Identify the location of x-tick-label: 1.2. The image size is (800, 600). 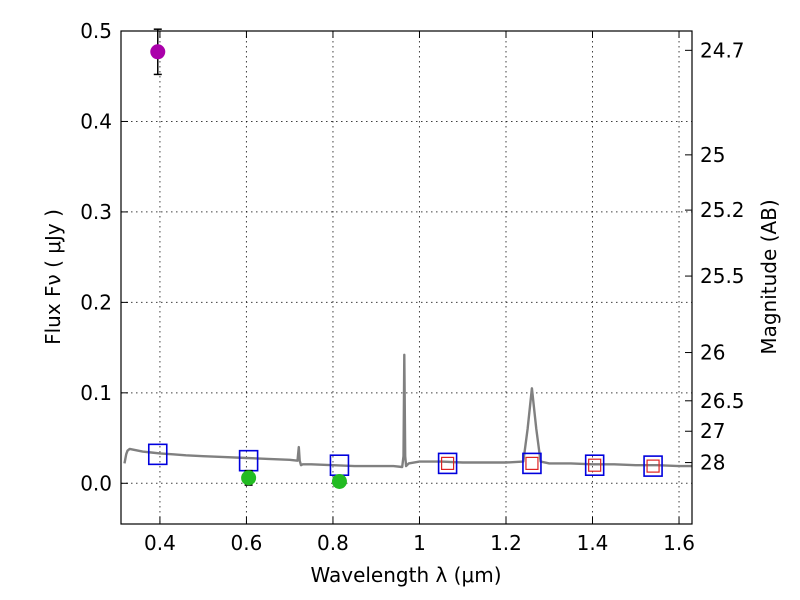
(506, 543).